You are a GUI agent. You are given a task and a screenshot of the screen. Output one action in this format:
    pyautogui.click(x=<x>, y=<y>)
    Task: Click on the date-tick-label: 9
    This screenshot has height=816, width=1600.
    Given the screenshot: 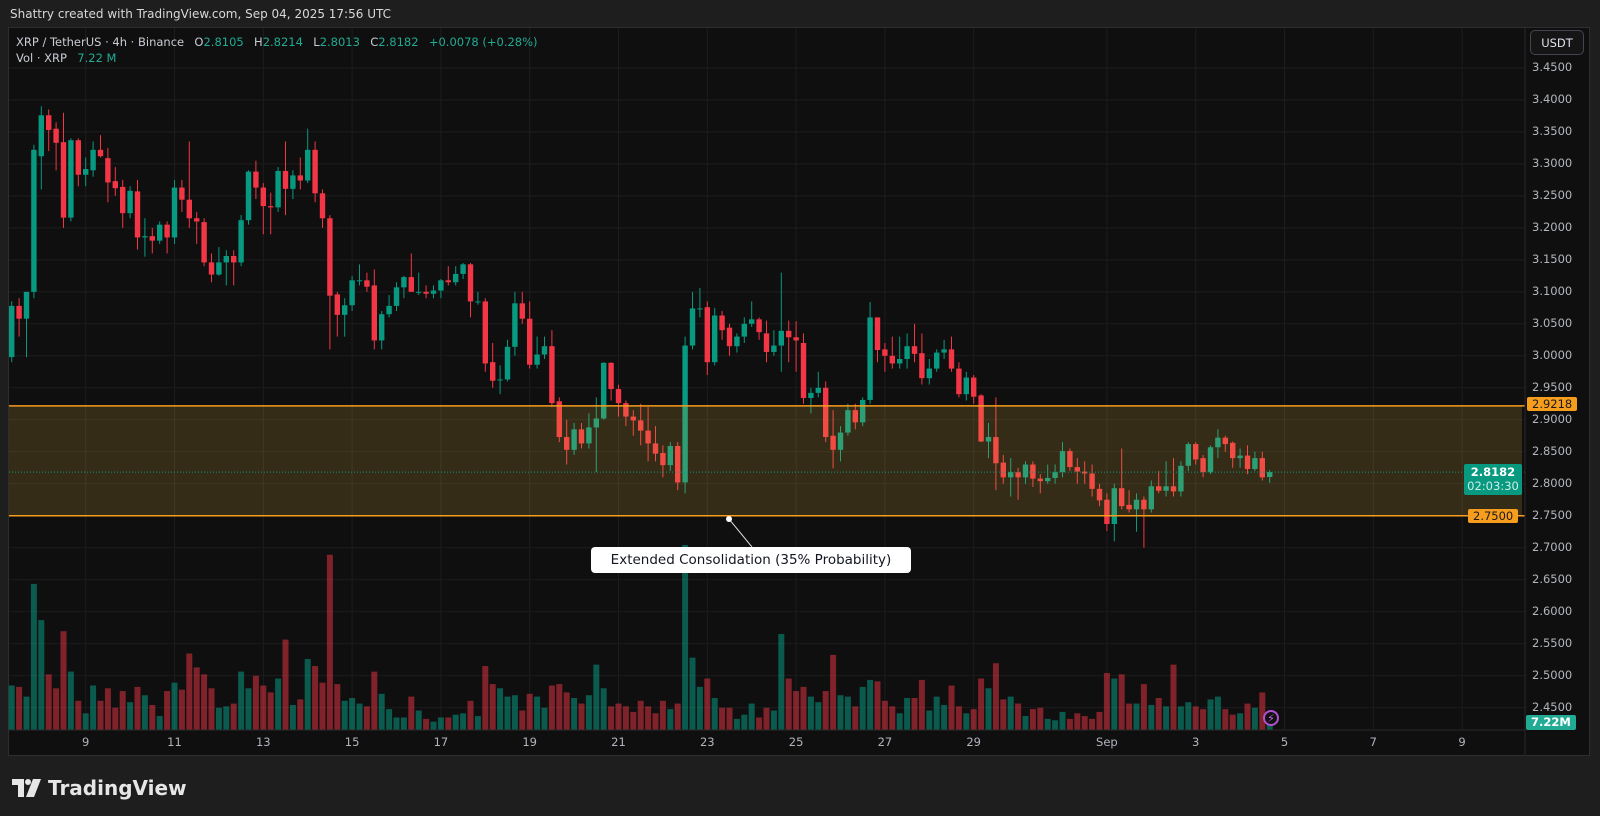 What is the action you would take?
    pyautogui.click(x=1462, y=742)
    